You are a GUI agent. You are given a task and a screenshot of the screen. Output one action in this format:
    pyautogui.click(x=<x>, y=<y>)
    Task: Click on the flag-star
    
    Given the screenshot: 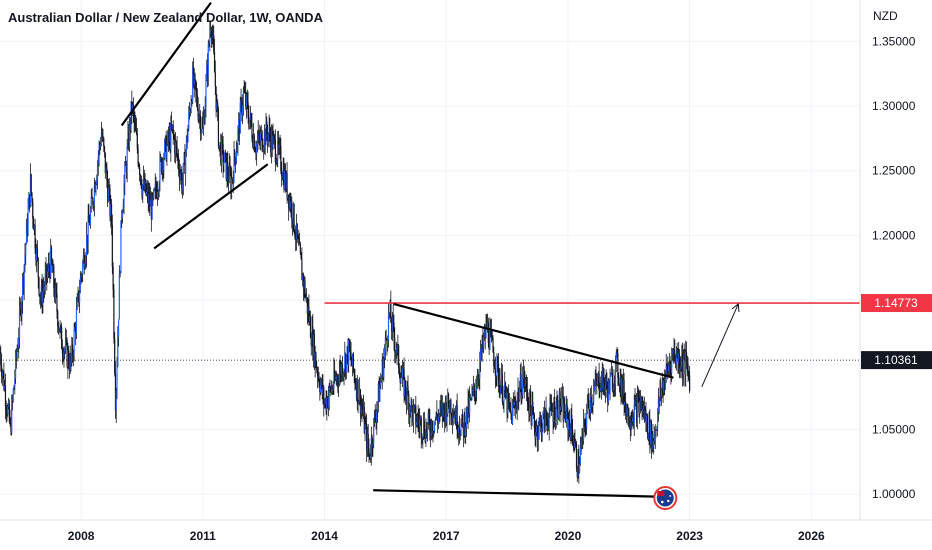 What is the action you would take?
    pyautogui.click(x=670, y=496)
    